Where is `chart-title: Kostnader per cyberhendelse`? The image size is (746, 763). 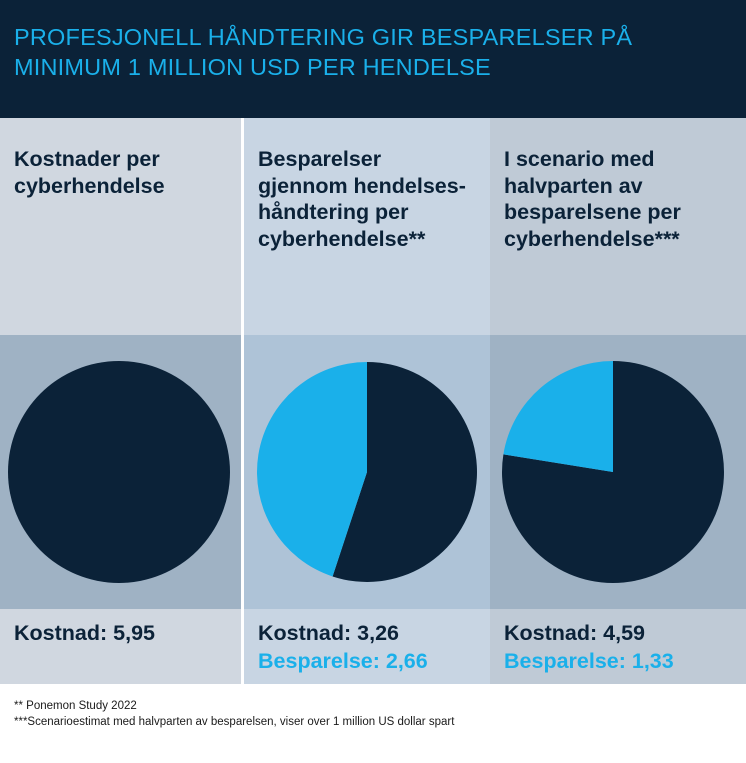 chart-title: Kostnader per cyberhendelse is located at coordinates (89, 172).